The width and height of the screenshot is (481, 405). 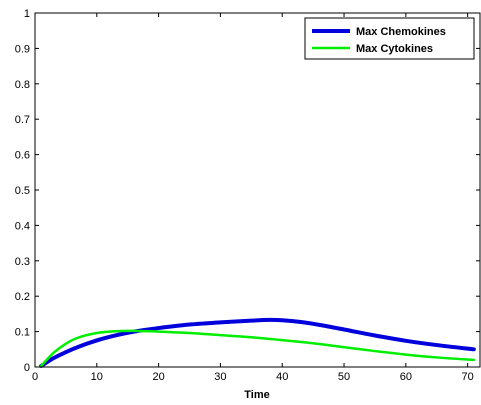 I want to click on x-tick-label: 30, so click(x=220, y=377).